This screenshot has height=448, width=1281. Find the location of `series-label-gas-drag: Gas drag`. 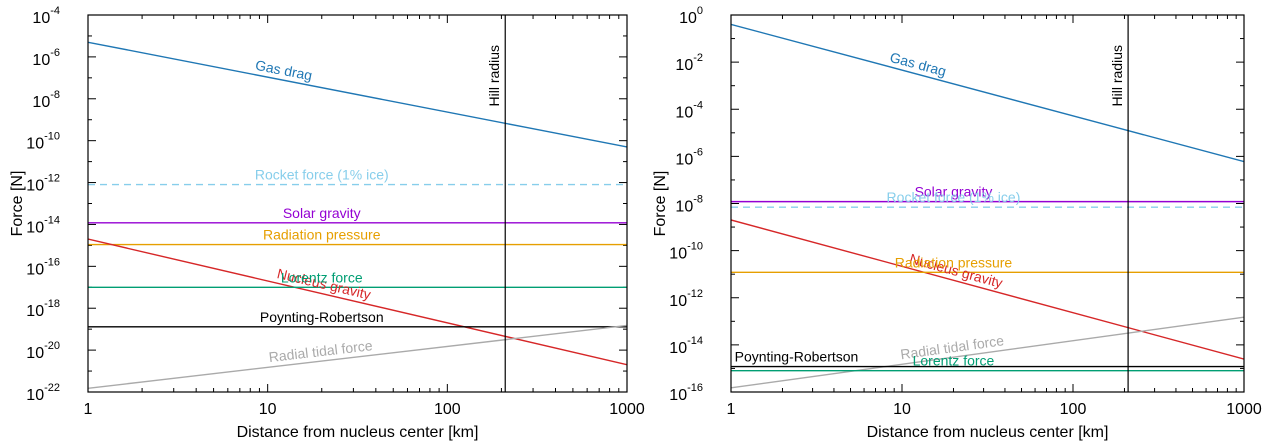

series-label-gas-drag: Gas drag is located at coordinates (284, 70).